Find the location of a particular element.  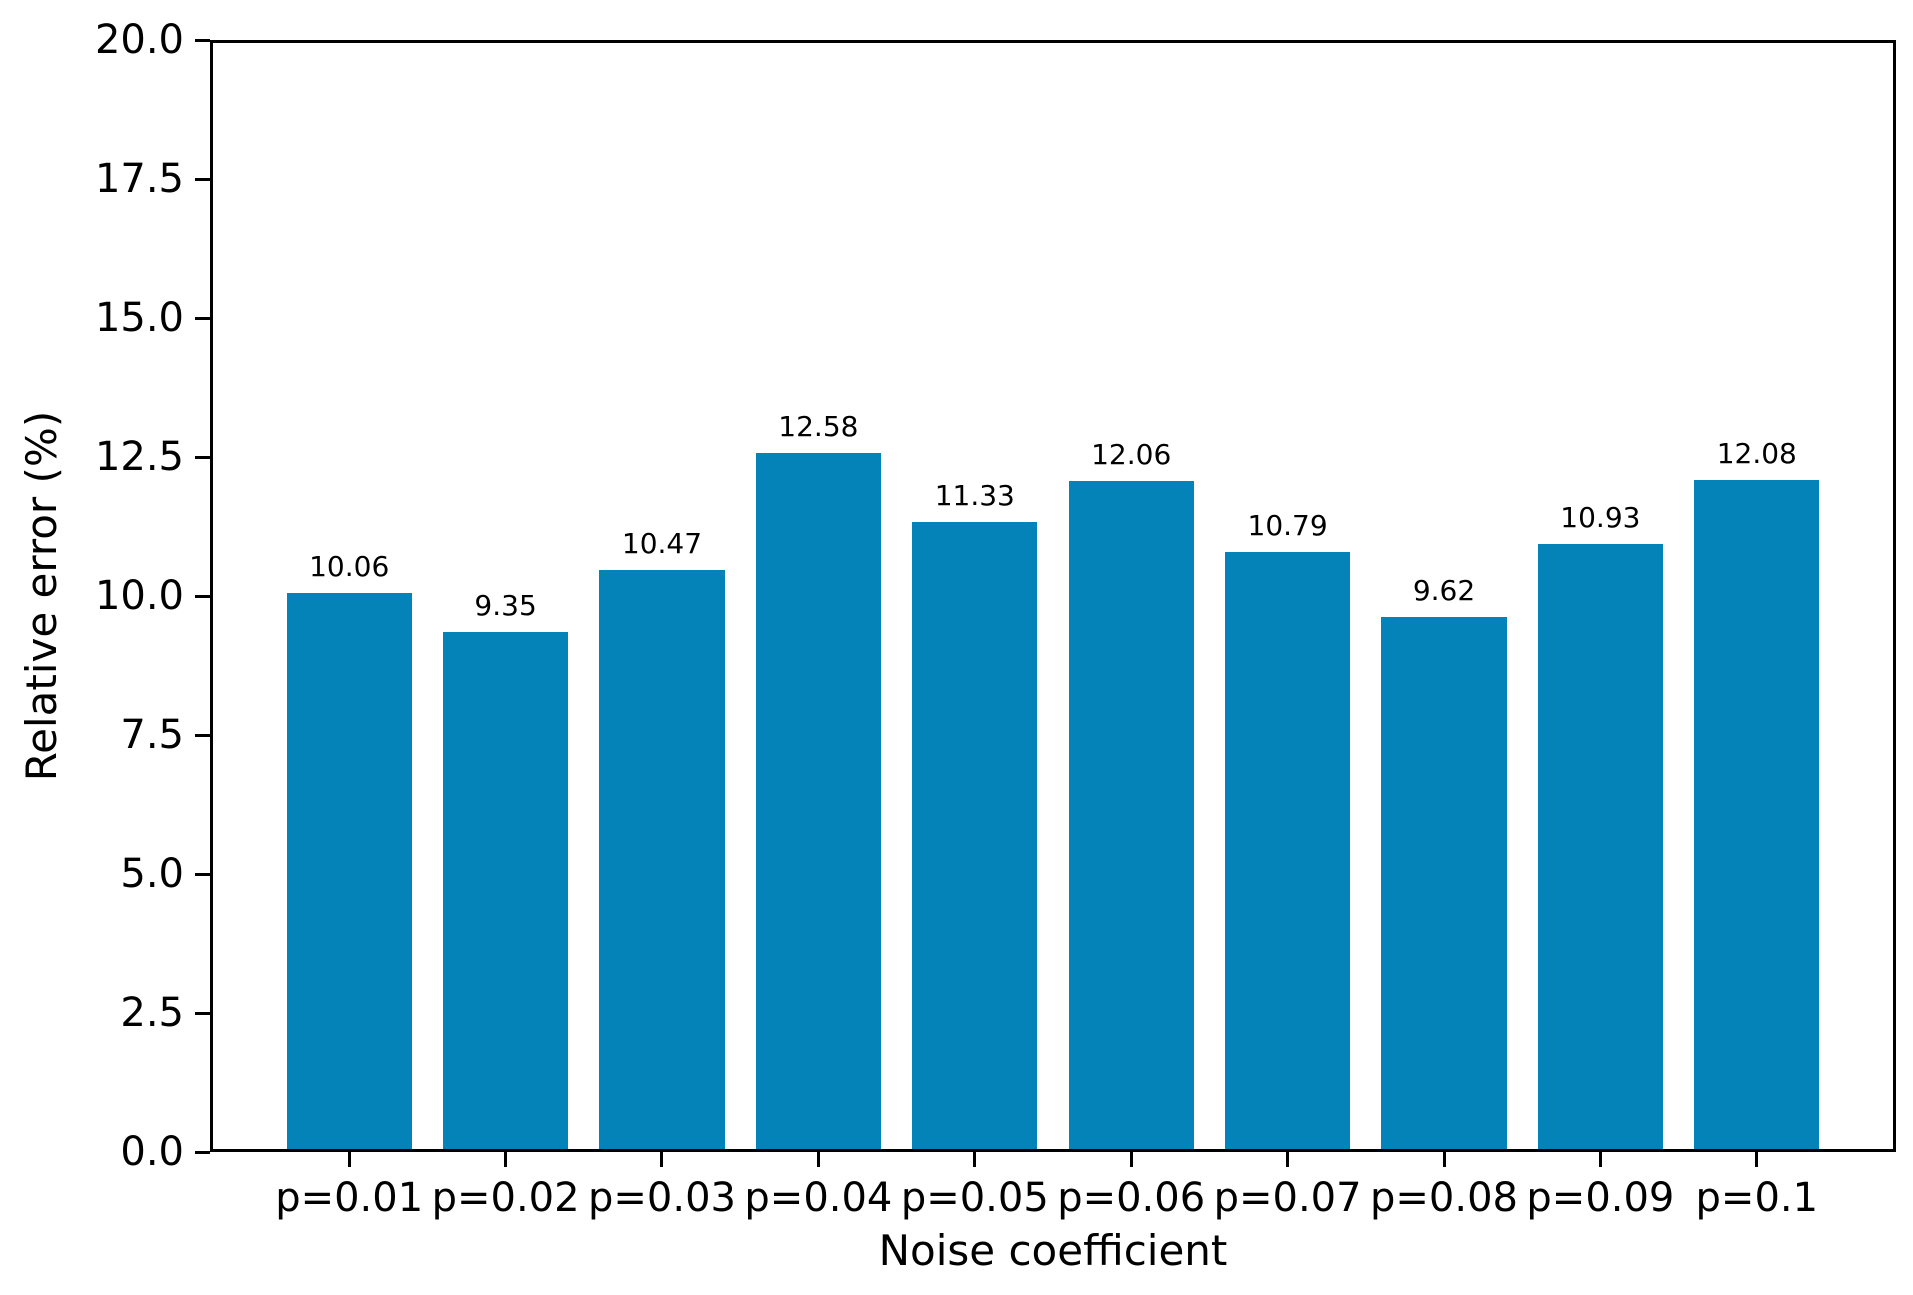

bar-value-label: 10.47 is located at coordinates (662, 543).